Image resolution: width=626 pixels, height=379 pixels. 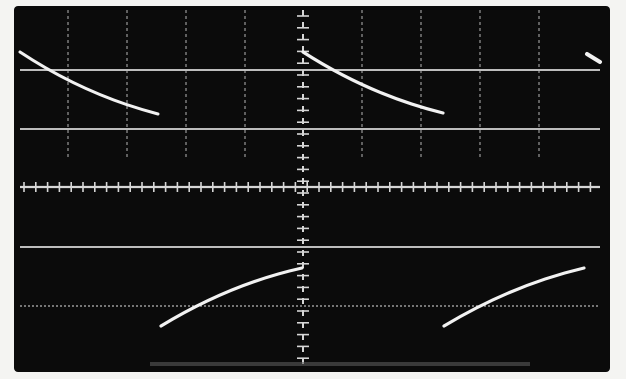 I want to click on bottom-glare, so click(x=340, y=364).